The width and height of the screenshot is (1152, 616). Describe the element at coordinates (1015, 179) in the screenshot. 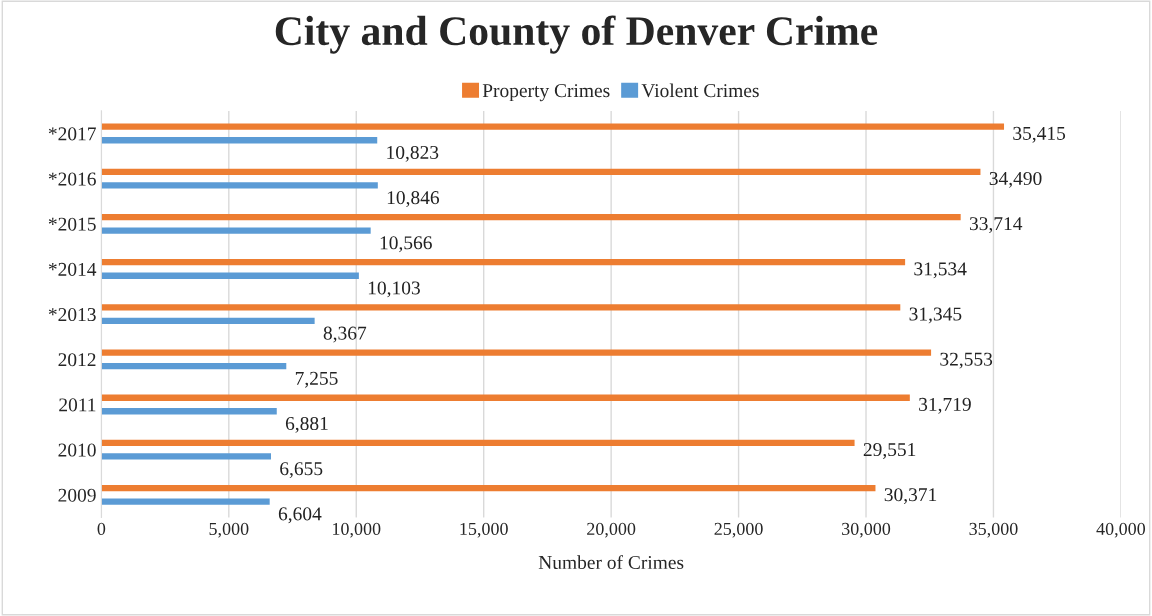

I see `data-label: 34,490` at that location.